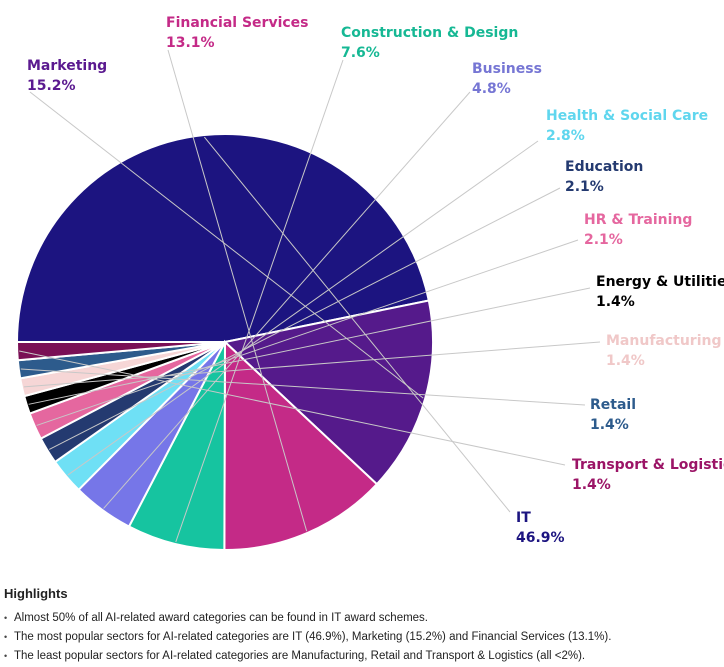  What do you see at coordinates (523, 518) in the screenshot?
I see `slice-label-name: IT` at bounding box center [523, 518].